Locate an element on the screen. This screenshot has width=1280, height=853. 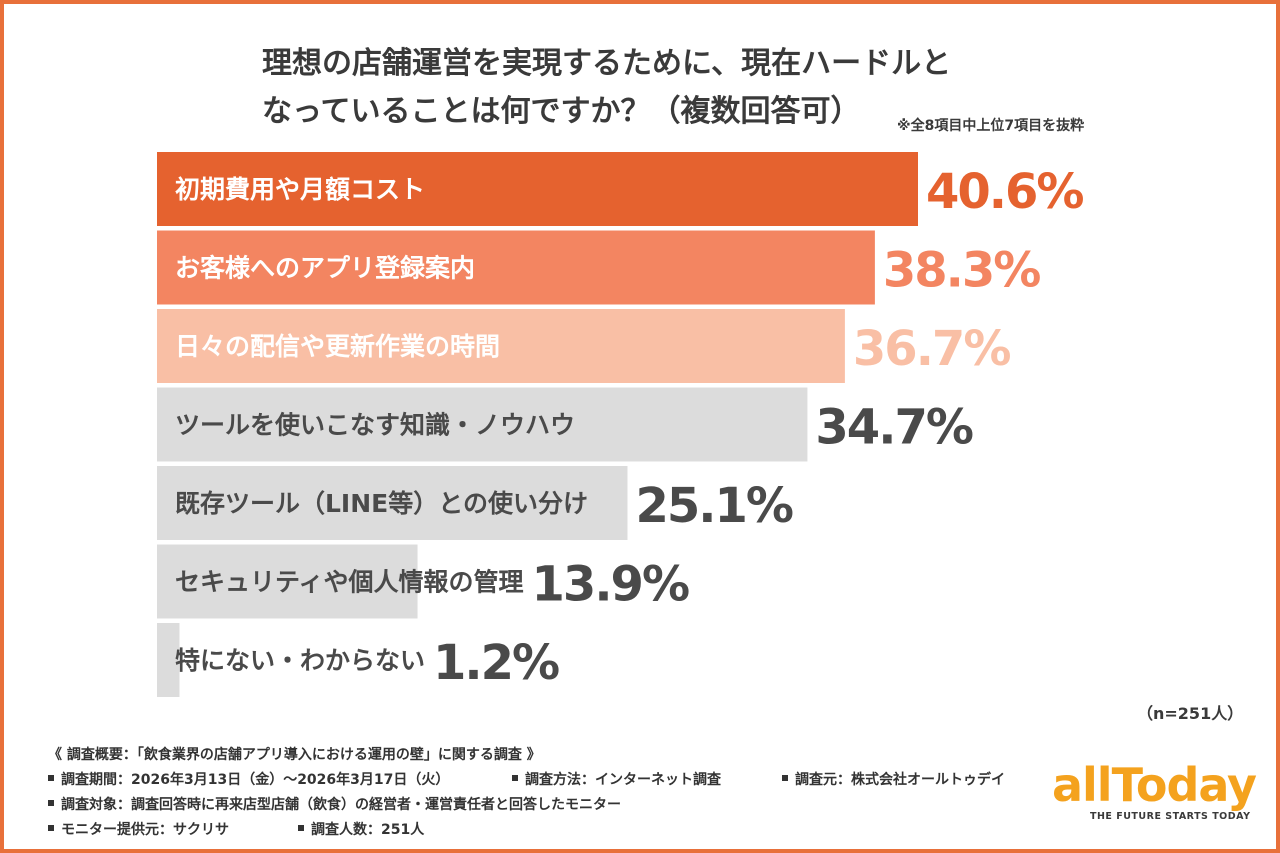
survey-source: 調査元：株式会社オールトゥデイ is located at coordinates (900, 780).